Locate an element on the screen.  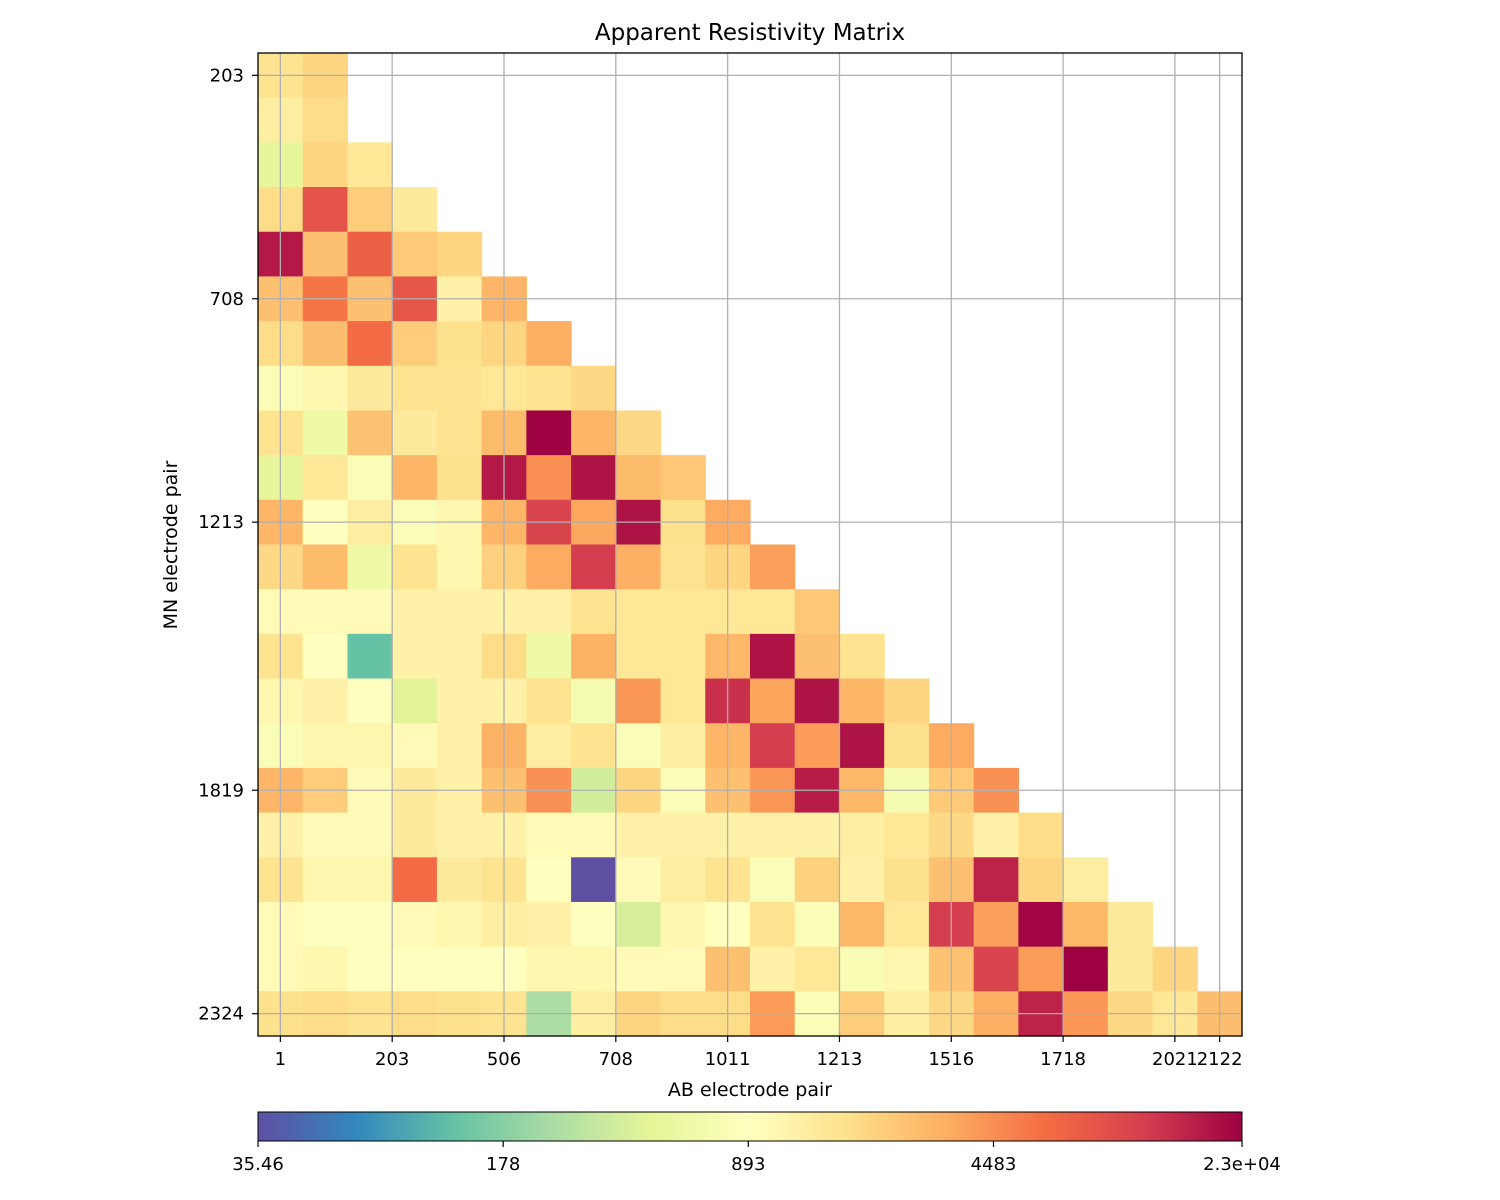
colorbar-tick-label: 178 is located at coordinates (503, 1164).